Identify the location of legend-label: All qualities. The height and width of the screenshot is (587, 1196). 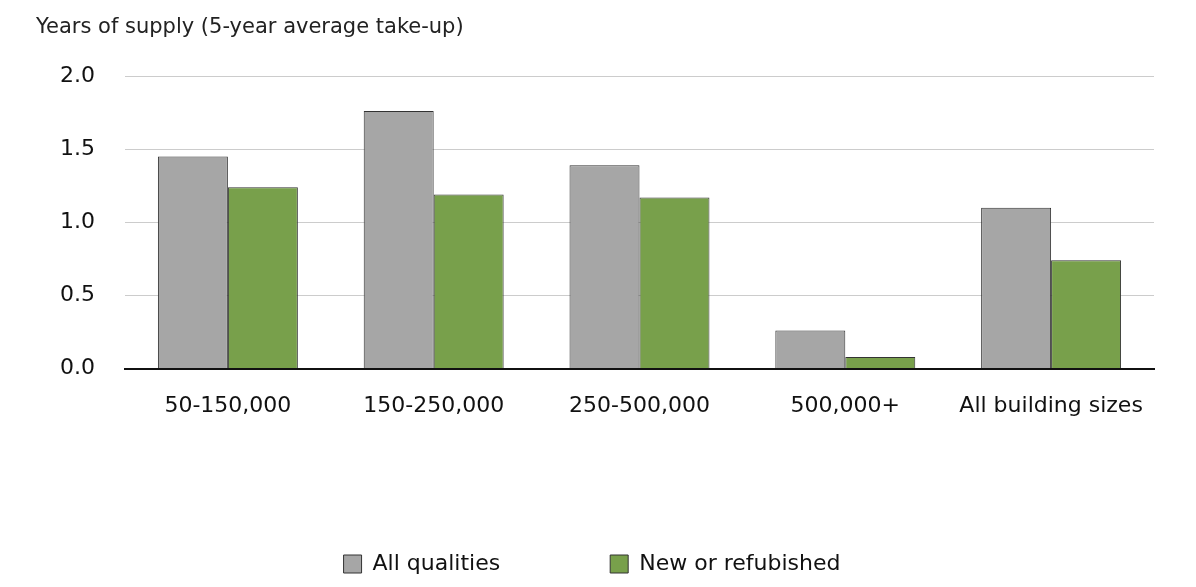
(436, 562).